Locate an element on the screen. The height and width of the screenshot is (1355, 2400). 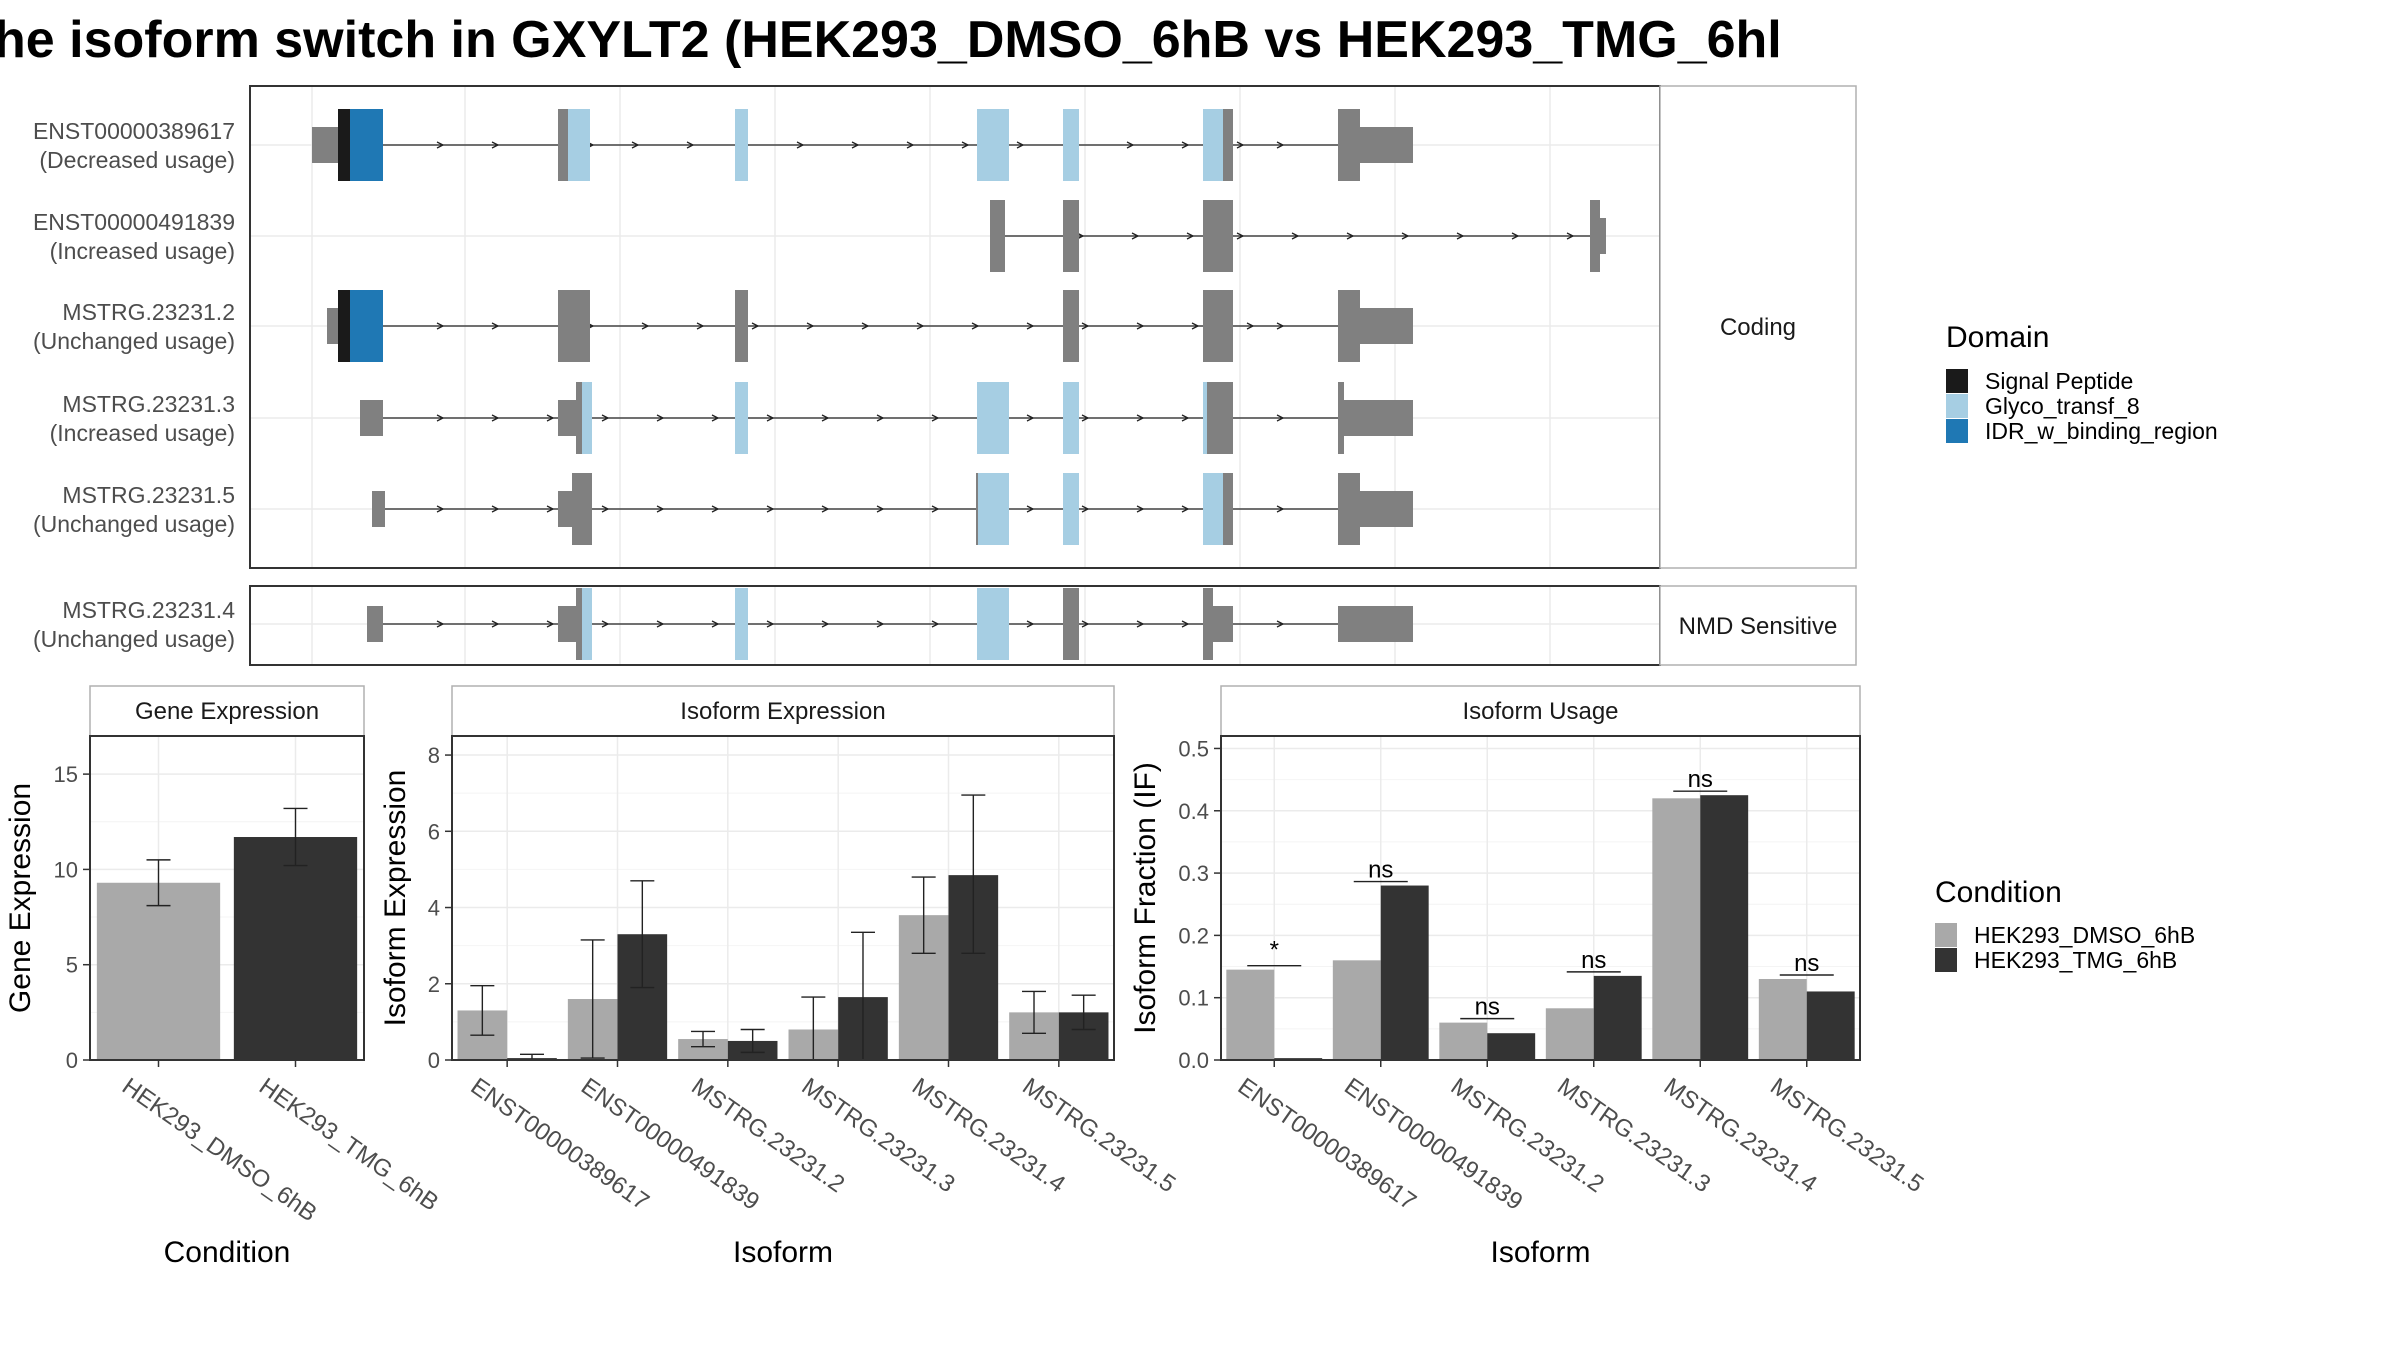
condition-legend-title: Condition is located at coordinates (1998, 892).